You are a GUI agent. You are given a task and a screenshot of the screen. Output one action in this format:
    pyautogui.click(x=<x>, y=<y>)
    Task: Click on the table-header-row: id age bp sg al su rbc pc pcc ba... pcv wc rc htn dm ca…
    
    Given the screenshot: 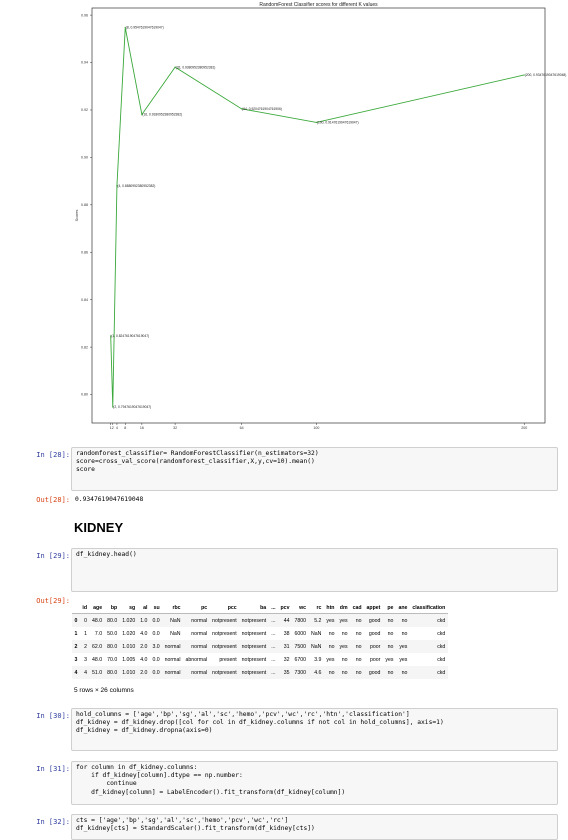 What is the action you would take?
    pyautogui.click(x=260, y=608)
    